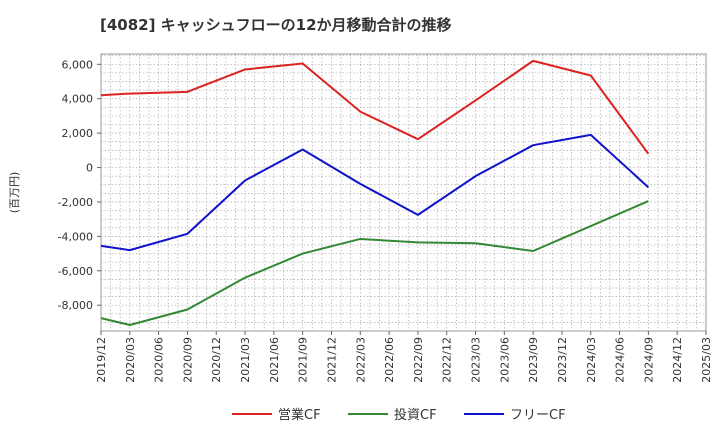  Describe the element at coordinates (447, 360) in the screenshot. I see `x-tick-label: 2022/12` at that location.